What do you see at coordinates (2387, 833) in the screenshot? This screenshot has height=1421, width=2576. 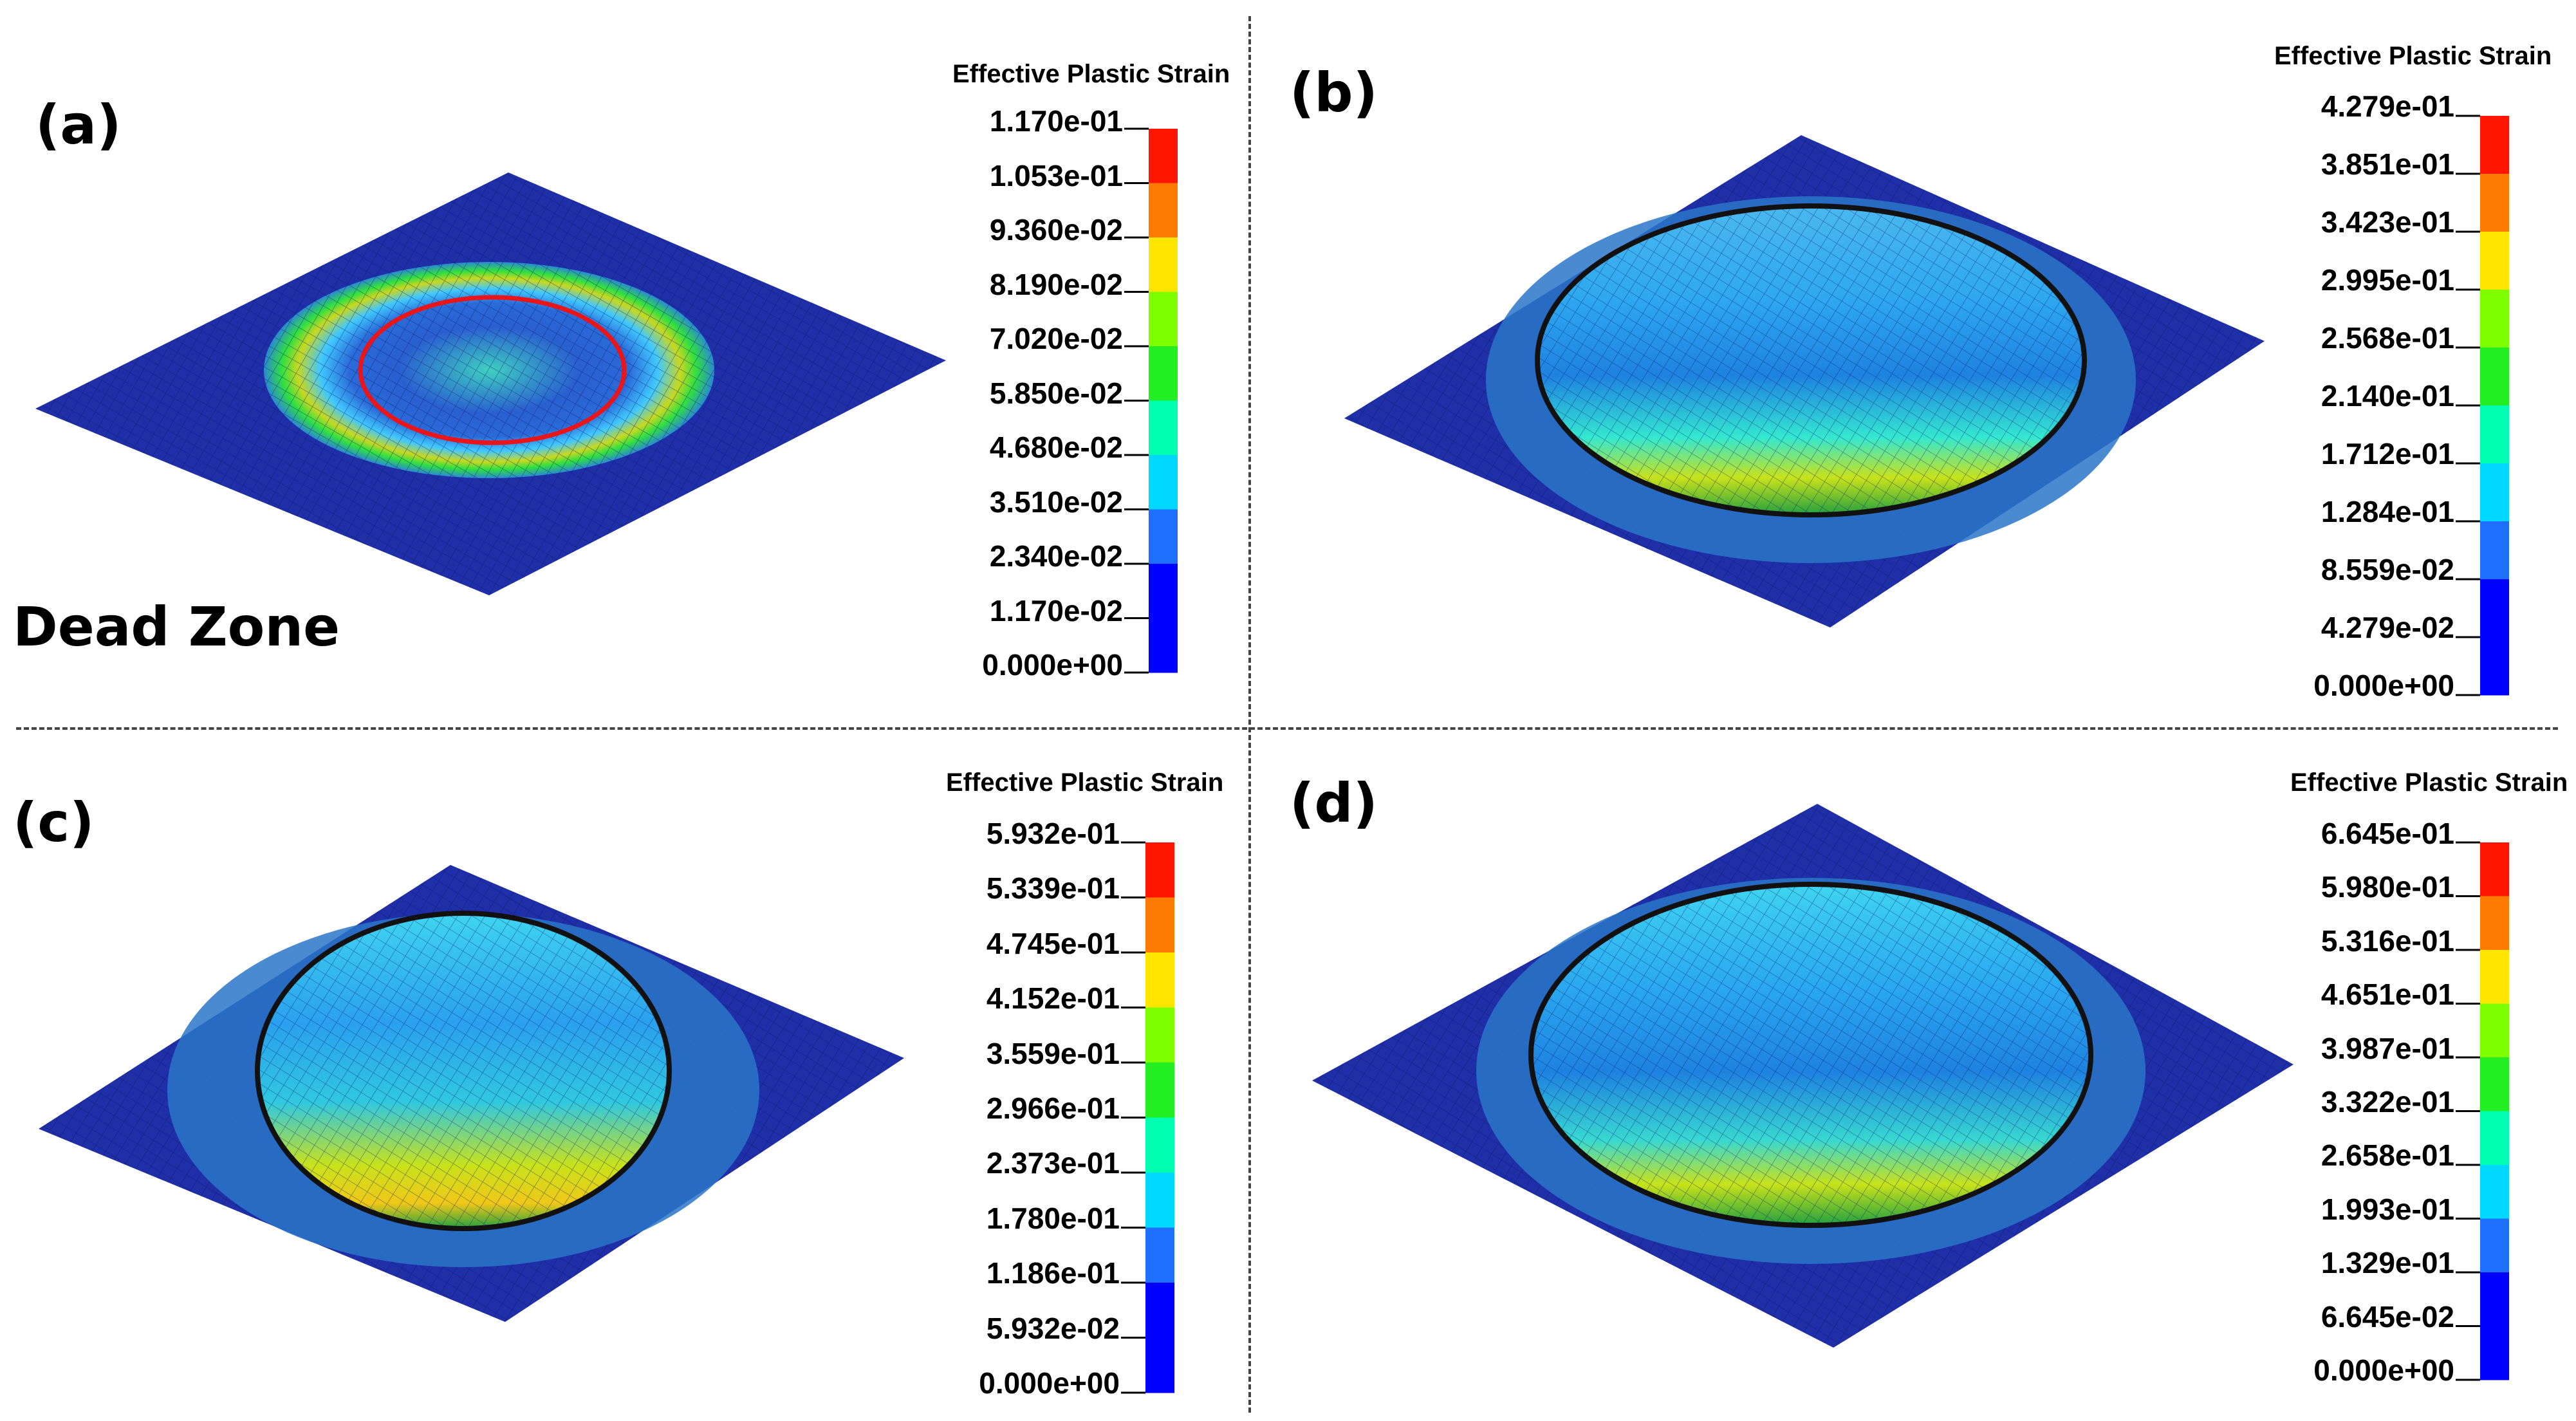 I see `tick-label: 6.645e-01` at bounding box center [2387, 833].